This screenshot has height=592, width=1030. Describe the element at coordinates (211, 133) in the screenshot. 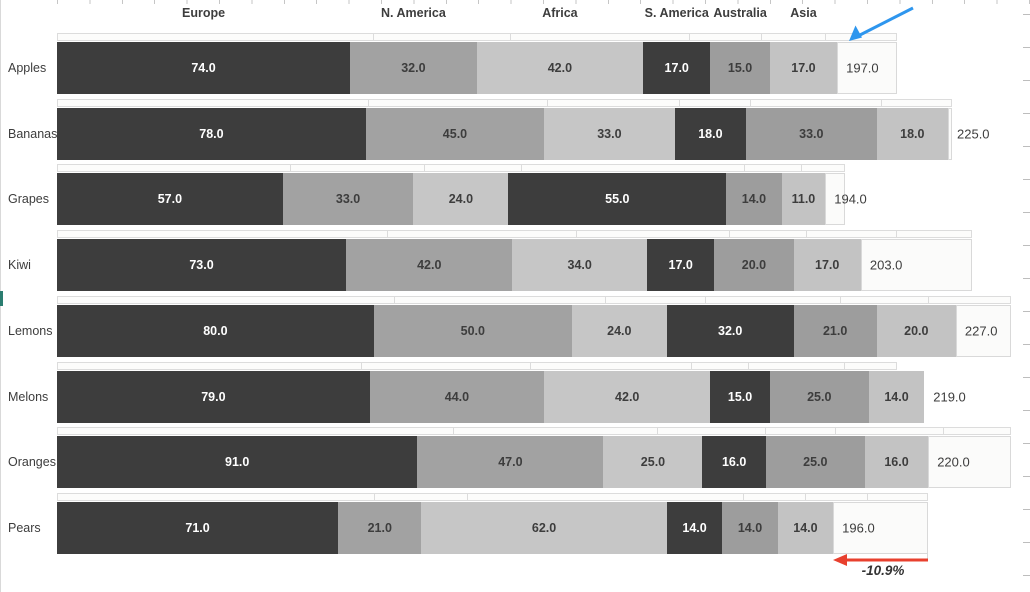

I see `bar-segment: 78.0` at that location.